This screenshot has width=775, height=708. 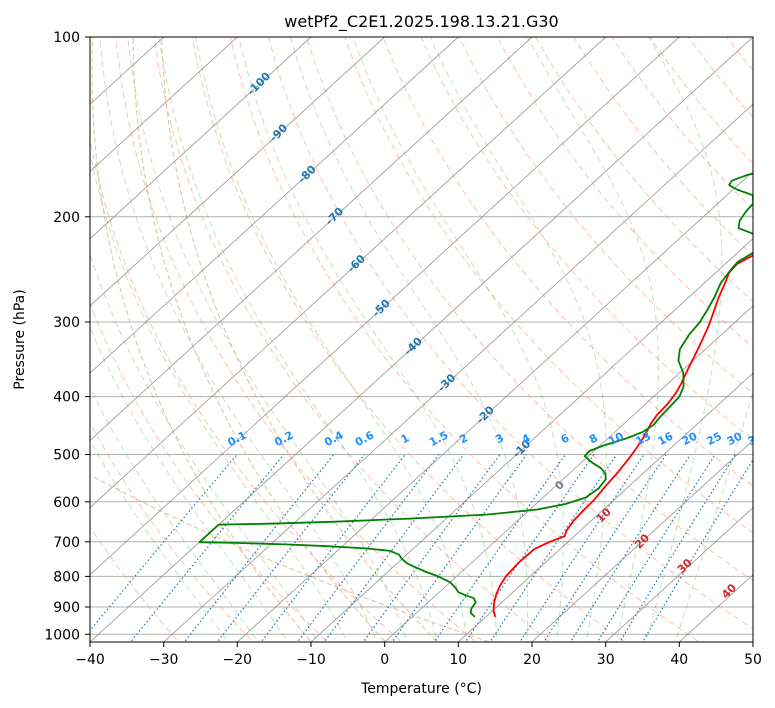 What do you see at coordinates (66, 503) in the screenshot?
I see `y-tick-label: 600` at bounding box center [66, 503].